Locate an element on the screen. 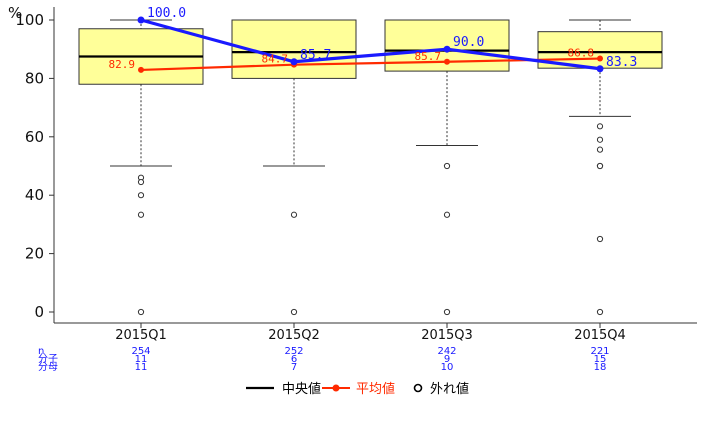  mean-label: 86.8 is located at coordinates (581, 53).